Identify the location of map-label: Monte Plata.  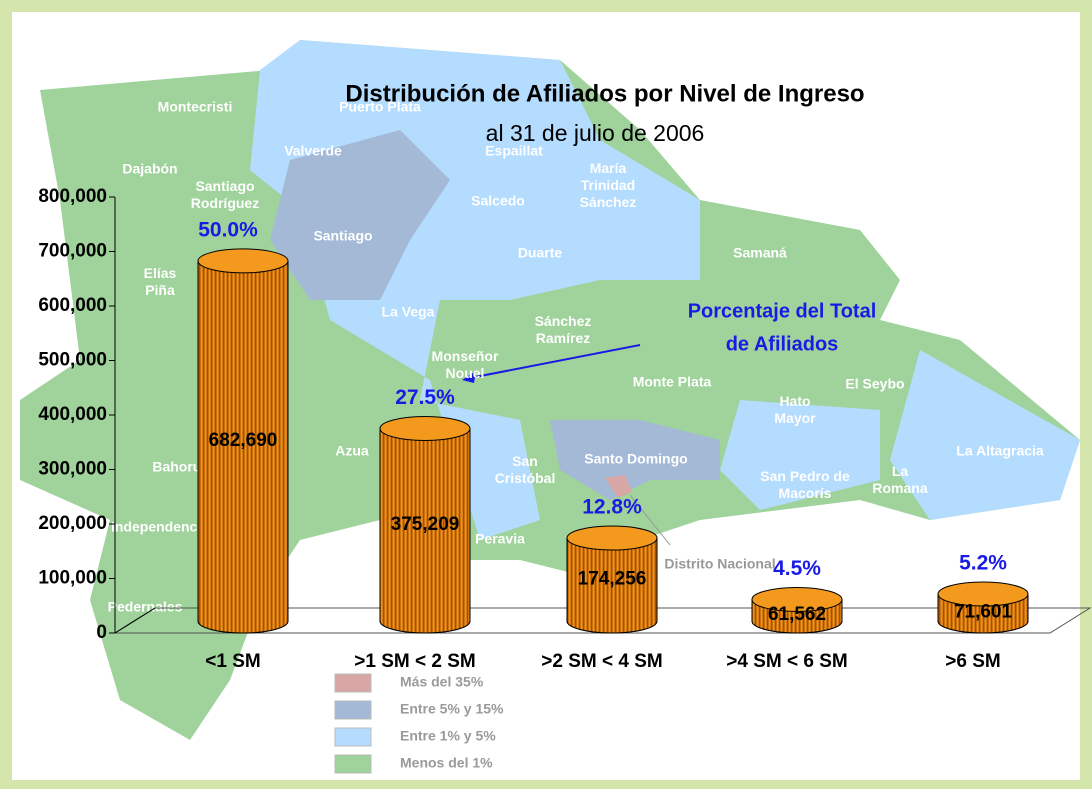
(672, 382).